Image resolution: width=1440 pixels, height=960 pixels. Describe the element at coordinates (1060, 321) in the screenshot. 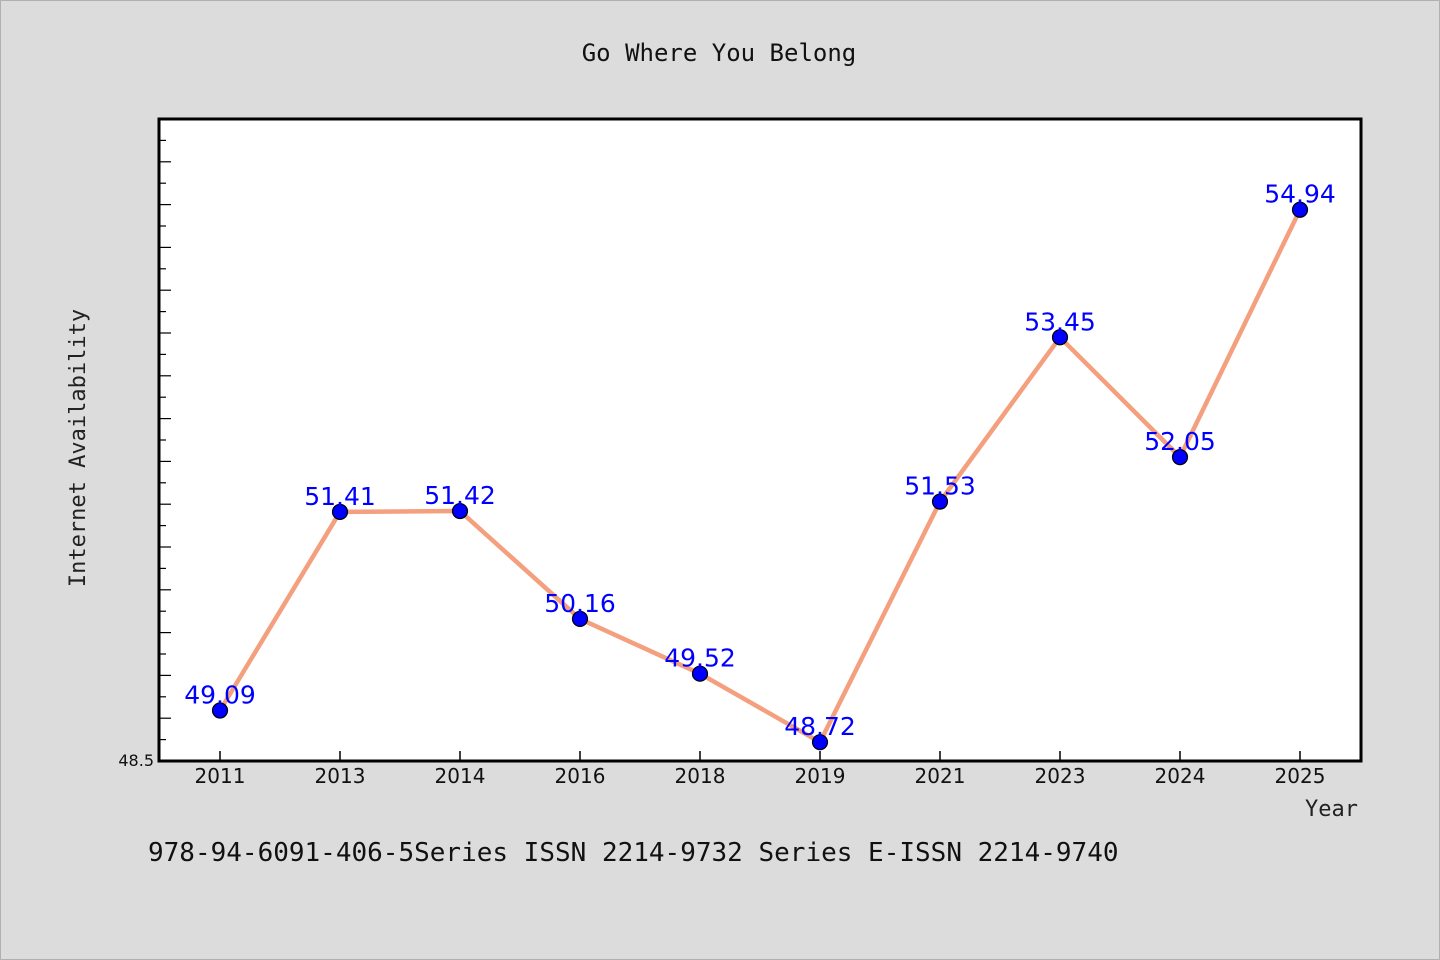

I see `data-label: 53.45` at that location.